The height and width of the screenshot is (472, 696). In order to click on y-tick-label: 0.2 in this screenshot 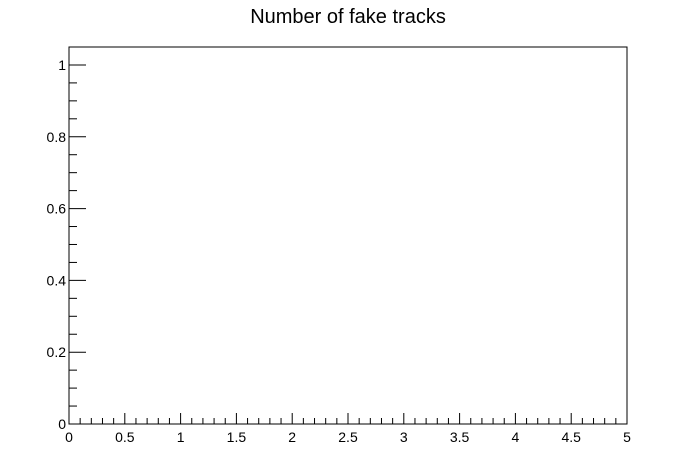, I will do `click(57, 352)`.